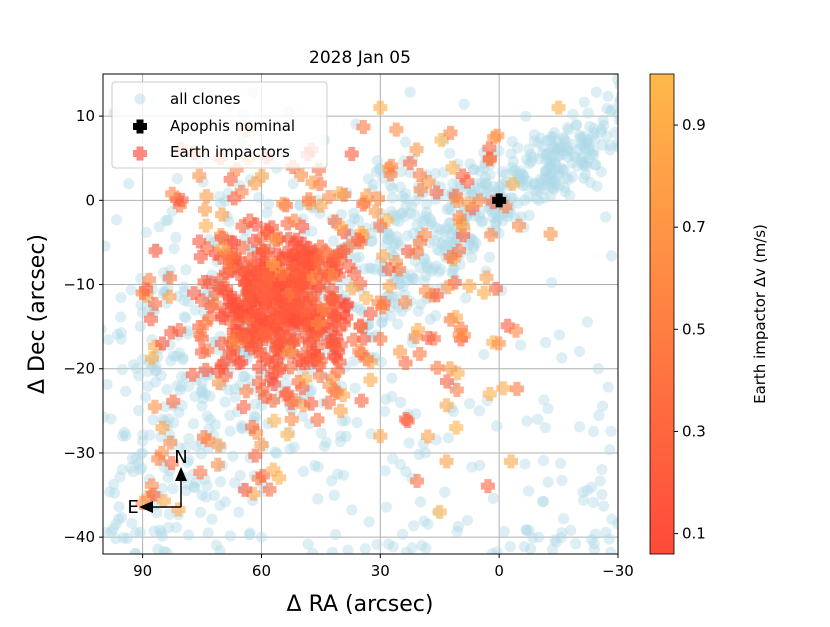 This screenshot has height=627, width=830. Describe the element at coordinates (79, 285) in the screenshot. I see `y-tick-label: −10` at that location.